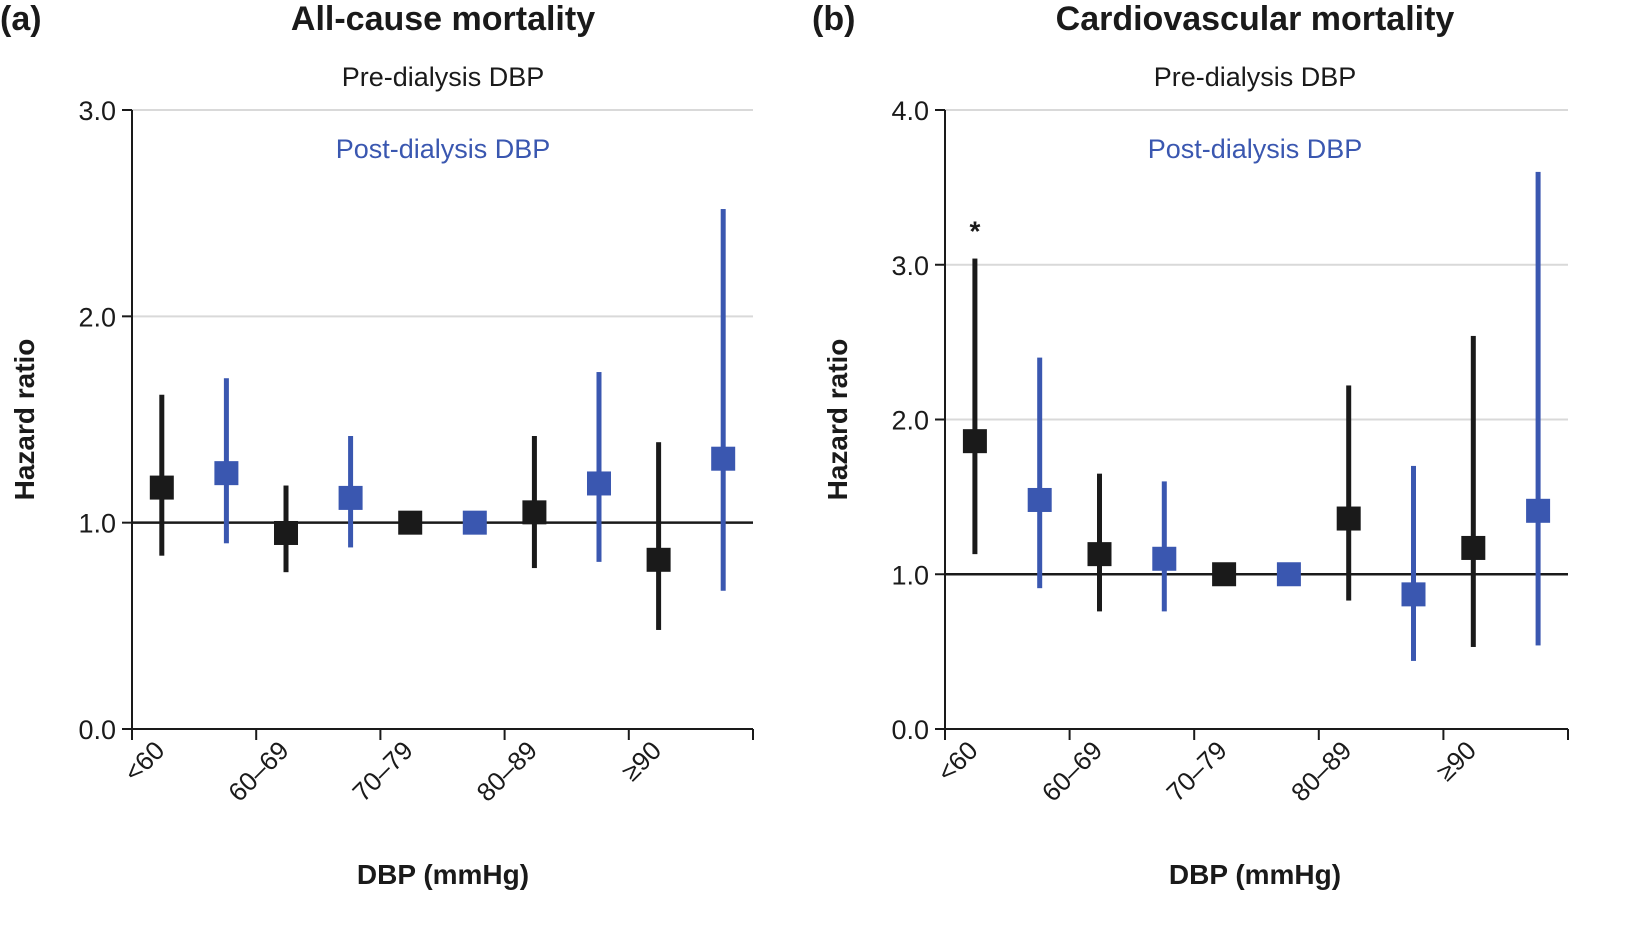 The height and width of the screenshot is (938, 1643). I want to click on panel-title: Cardiovascular mortality, so click(1255, 19).